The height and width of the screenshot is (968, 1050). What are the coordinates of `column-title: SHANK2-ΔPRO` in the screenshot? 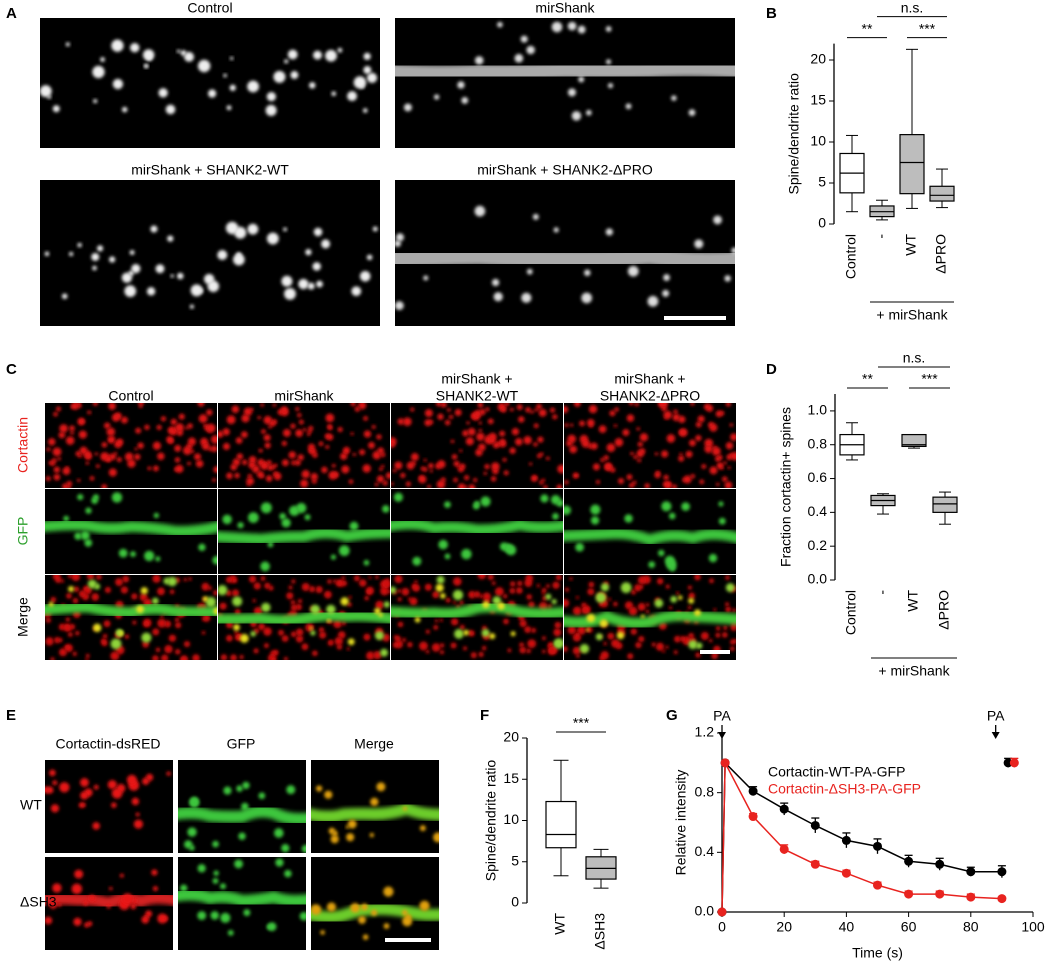 It's located at (650, 396).